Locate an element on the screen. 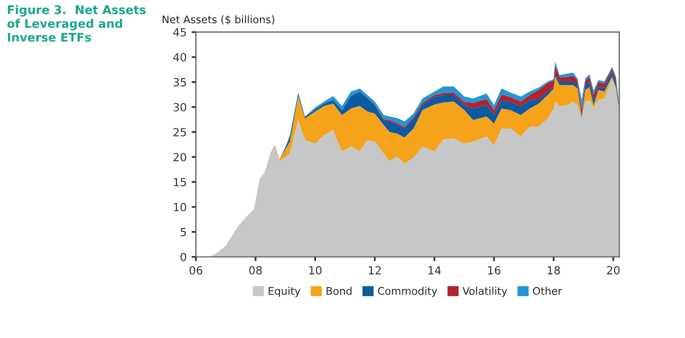 The width and height of the screenshot is (685, 338). x-tick-label: 12 is located at coordinates (374, 270).